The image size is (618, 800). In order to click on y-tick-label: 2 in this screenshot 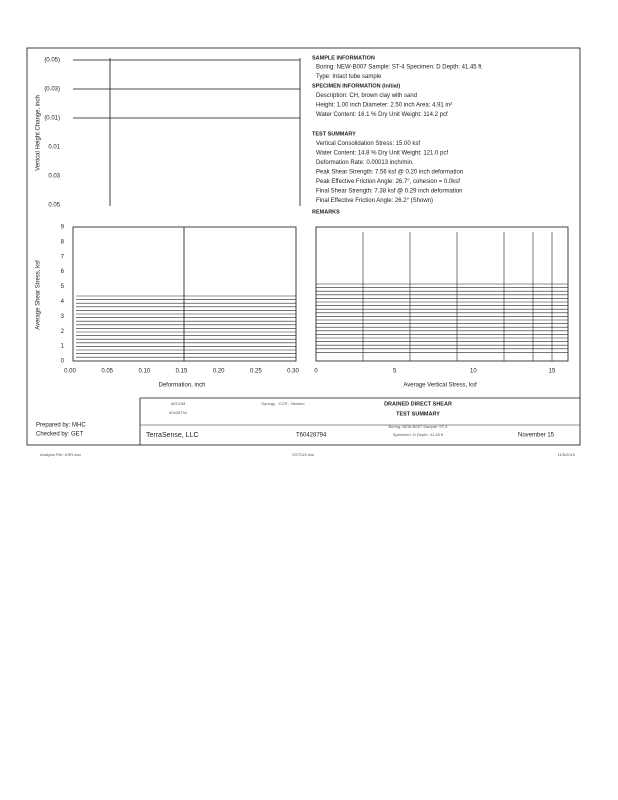, I will do `click(63, 332)`.